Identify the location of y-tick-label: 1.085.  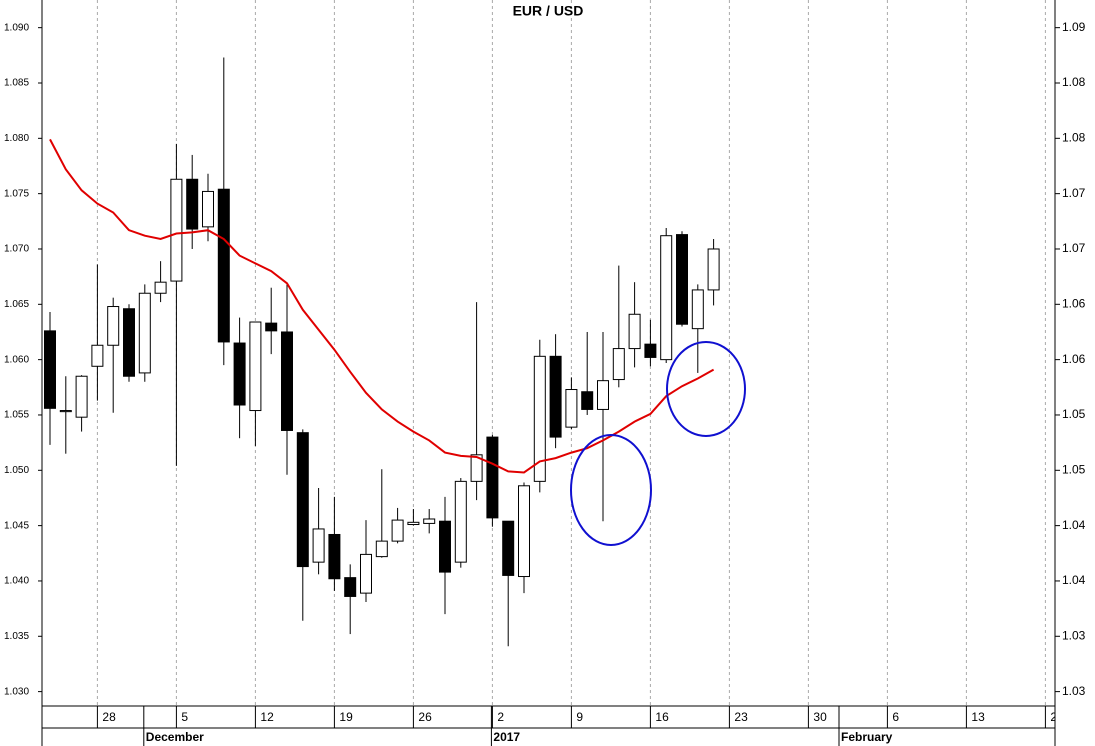
(16, 83).